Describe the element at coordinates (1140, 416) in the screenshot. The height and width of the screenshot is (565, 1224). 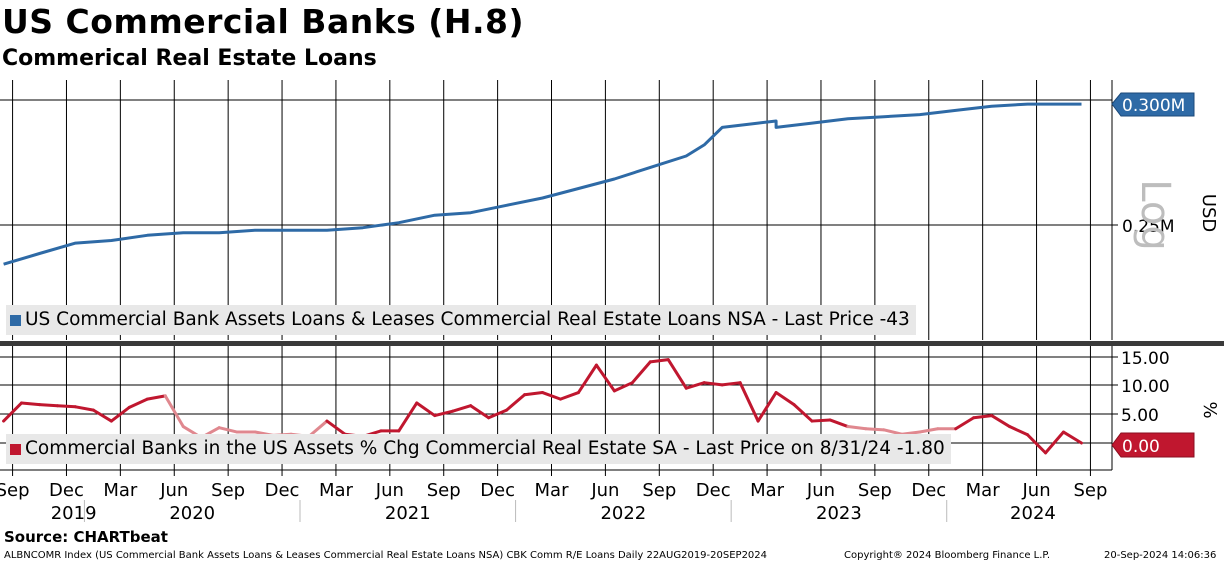
I see `lower-ytick-label: 5.00` at that location.